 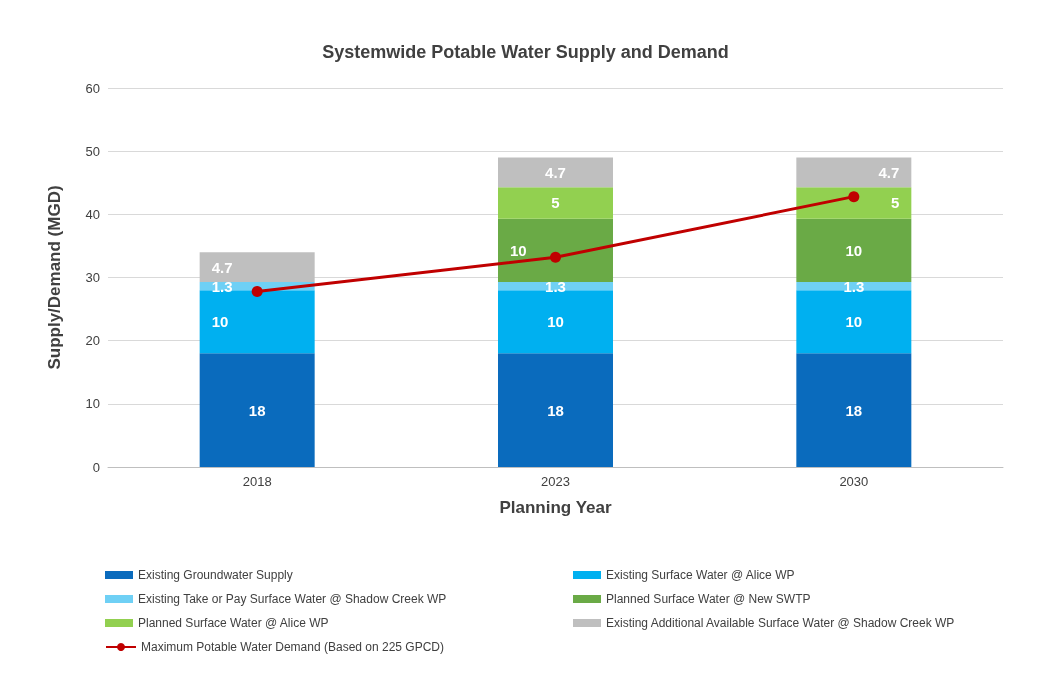 I want to click on y-axis-title: Supply/Demand (MGD), so click(x=54, y=277).